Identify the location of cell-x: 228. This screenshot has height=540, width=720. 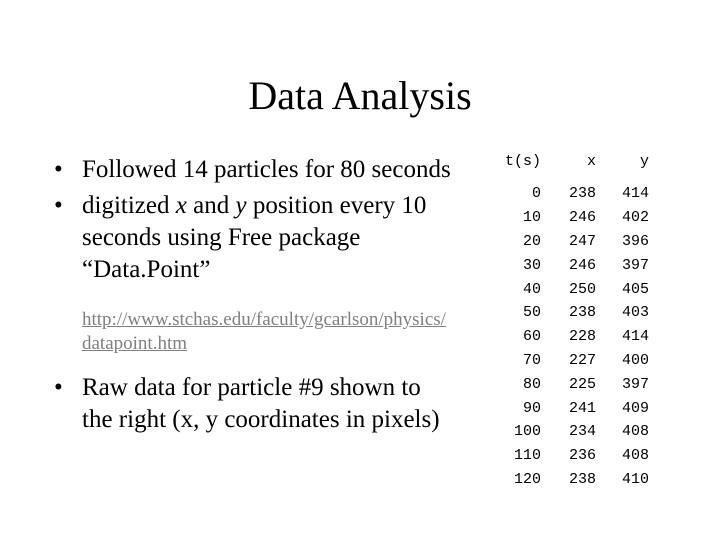
(582, 337).